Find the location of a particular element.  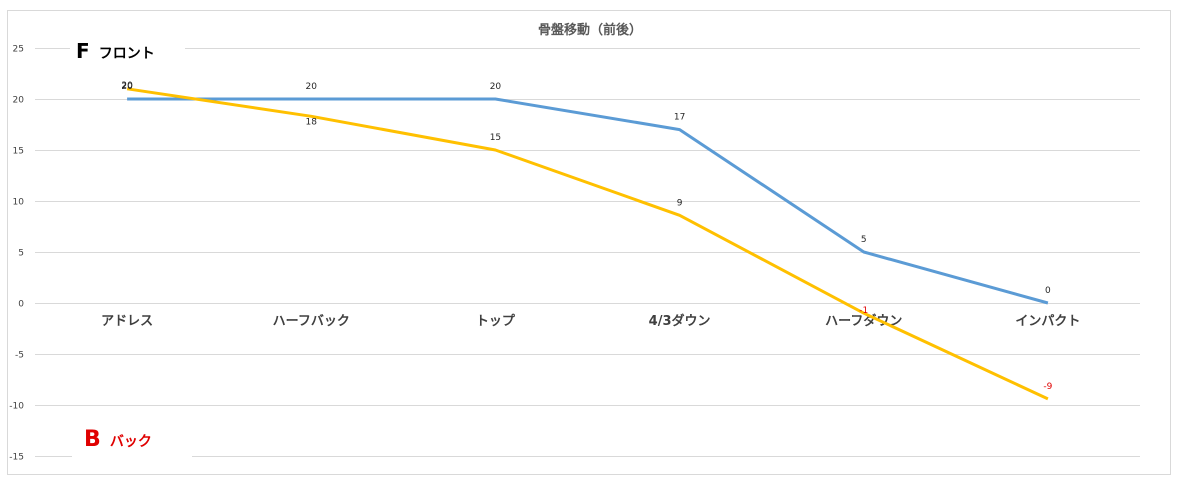

data-label: 0 is located at coordinates (1048, 291).